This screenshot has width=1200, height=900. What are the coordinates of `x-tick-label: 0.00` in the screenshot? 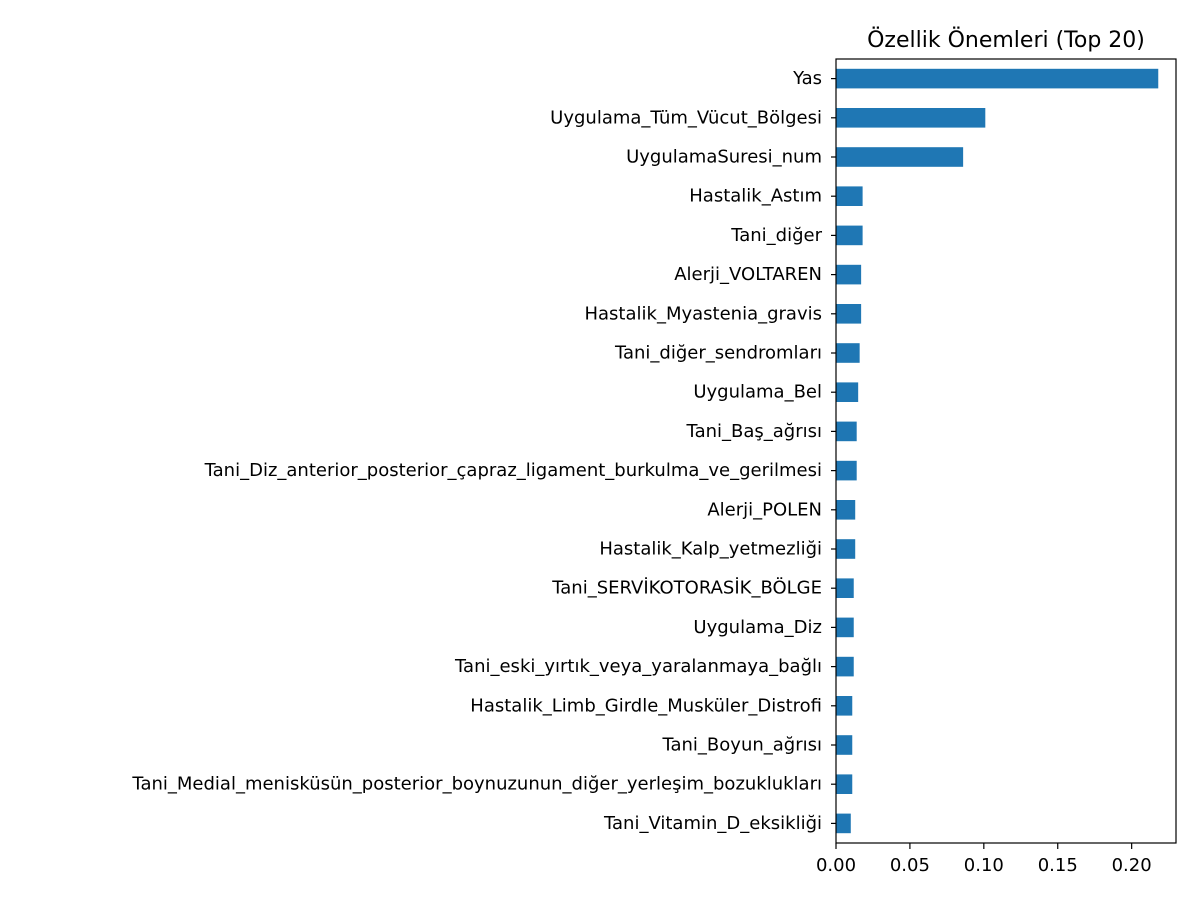 It's located at (836, 865).